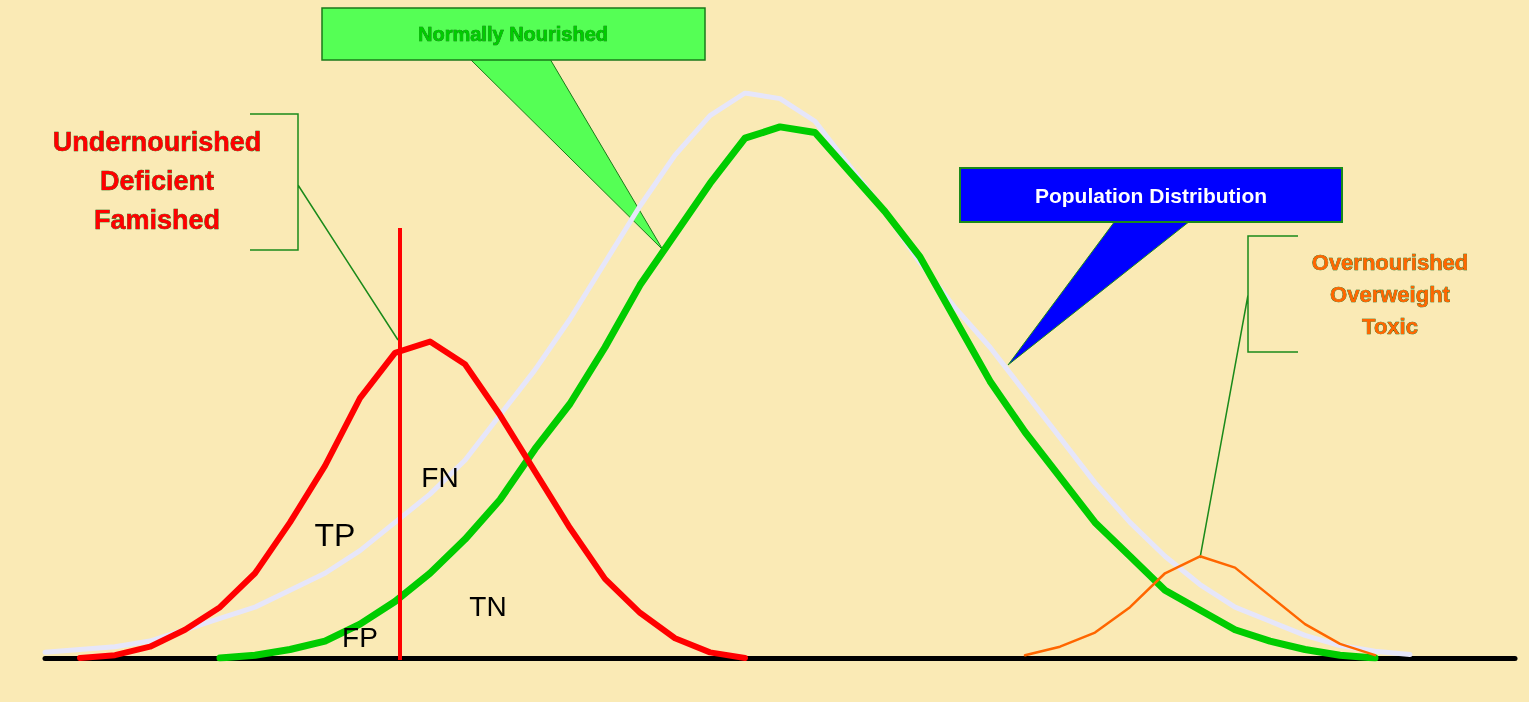  Describe the element at coordinates (488, 606) in the screenshot. I see `annotation: TN` at that location.